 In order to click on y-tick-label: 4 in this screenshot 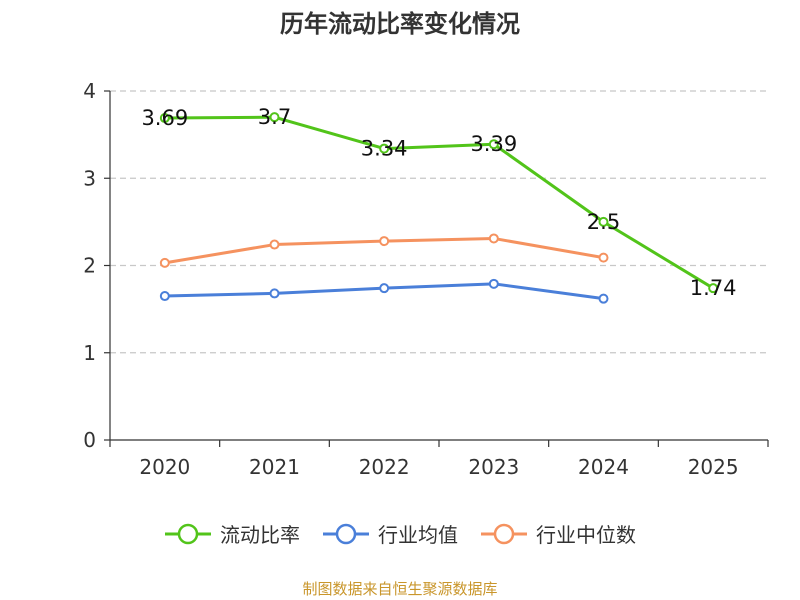, I will do `click(89, 91)`.